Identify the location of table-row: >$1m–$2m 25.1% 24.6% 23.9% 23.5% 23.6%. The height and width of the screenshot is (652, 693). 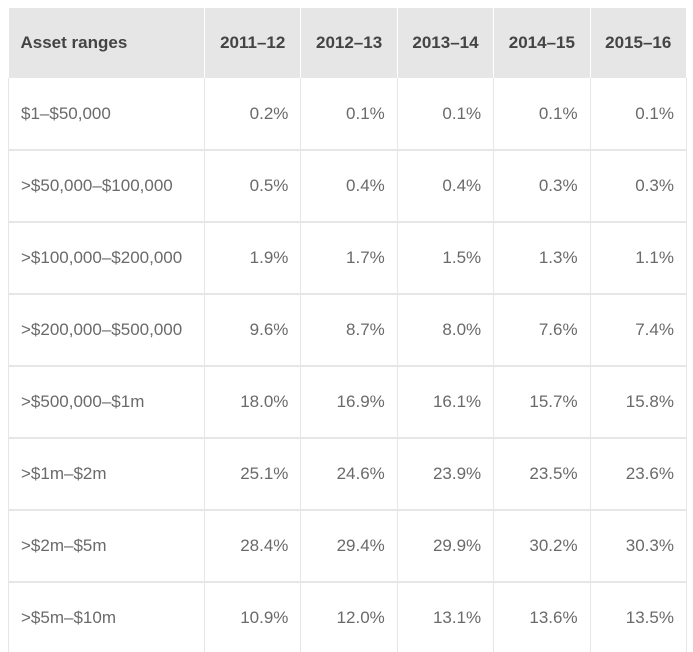
(347, 474).